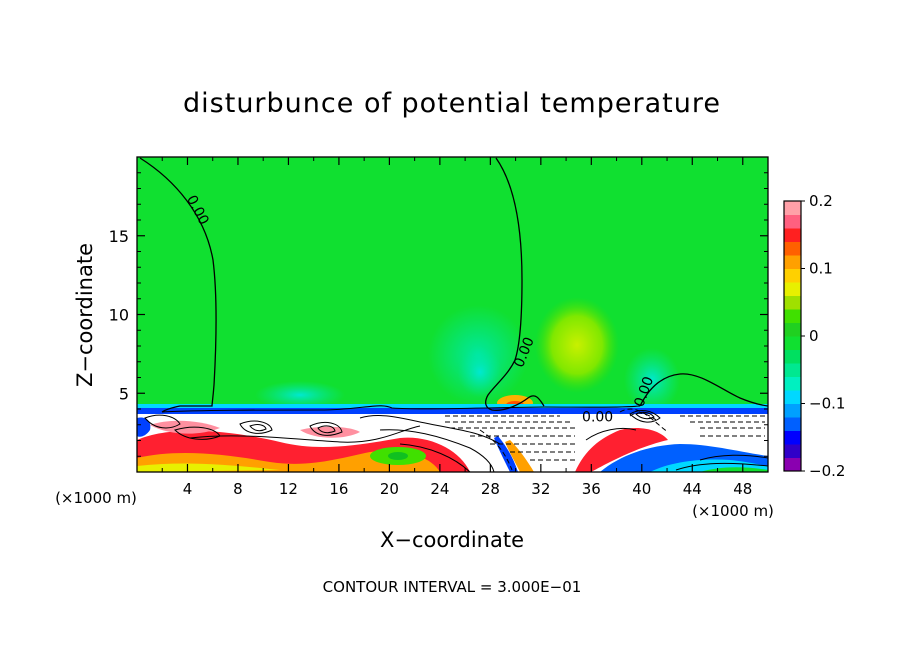 The height and width of the screenshot is (654, 904). I want to click on x-tick-label: 40, so click(641, 489).